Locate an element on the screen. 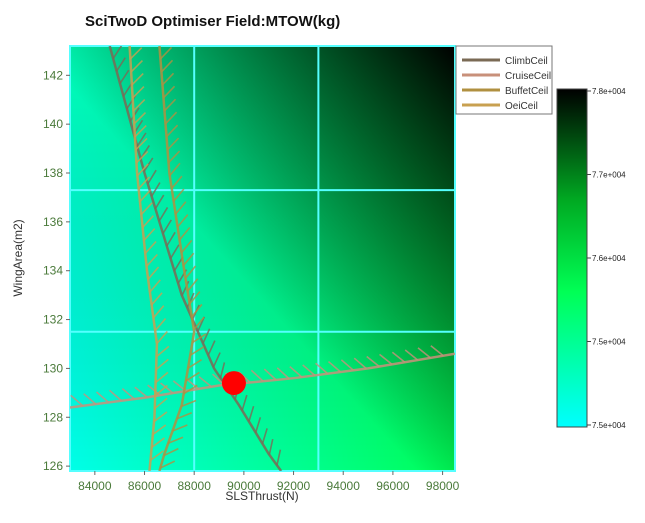 The image size is (645, 523). x-tick-label: 88000 is located at coordinates (195, 486).